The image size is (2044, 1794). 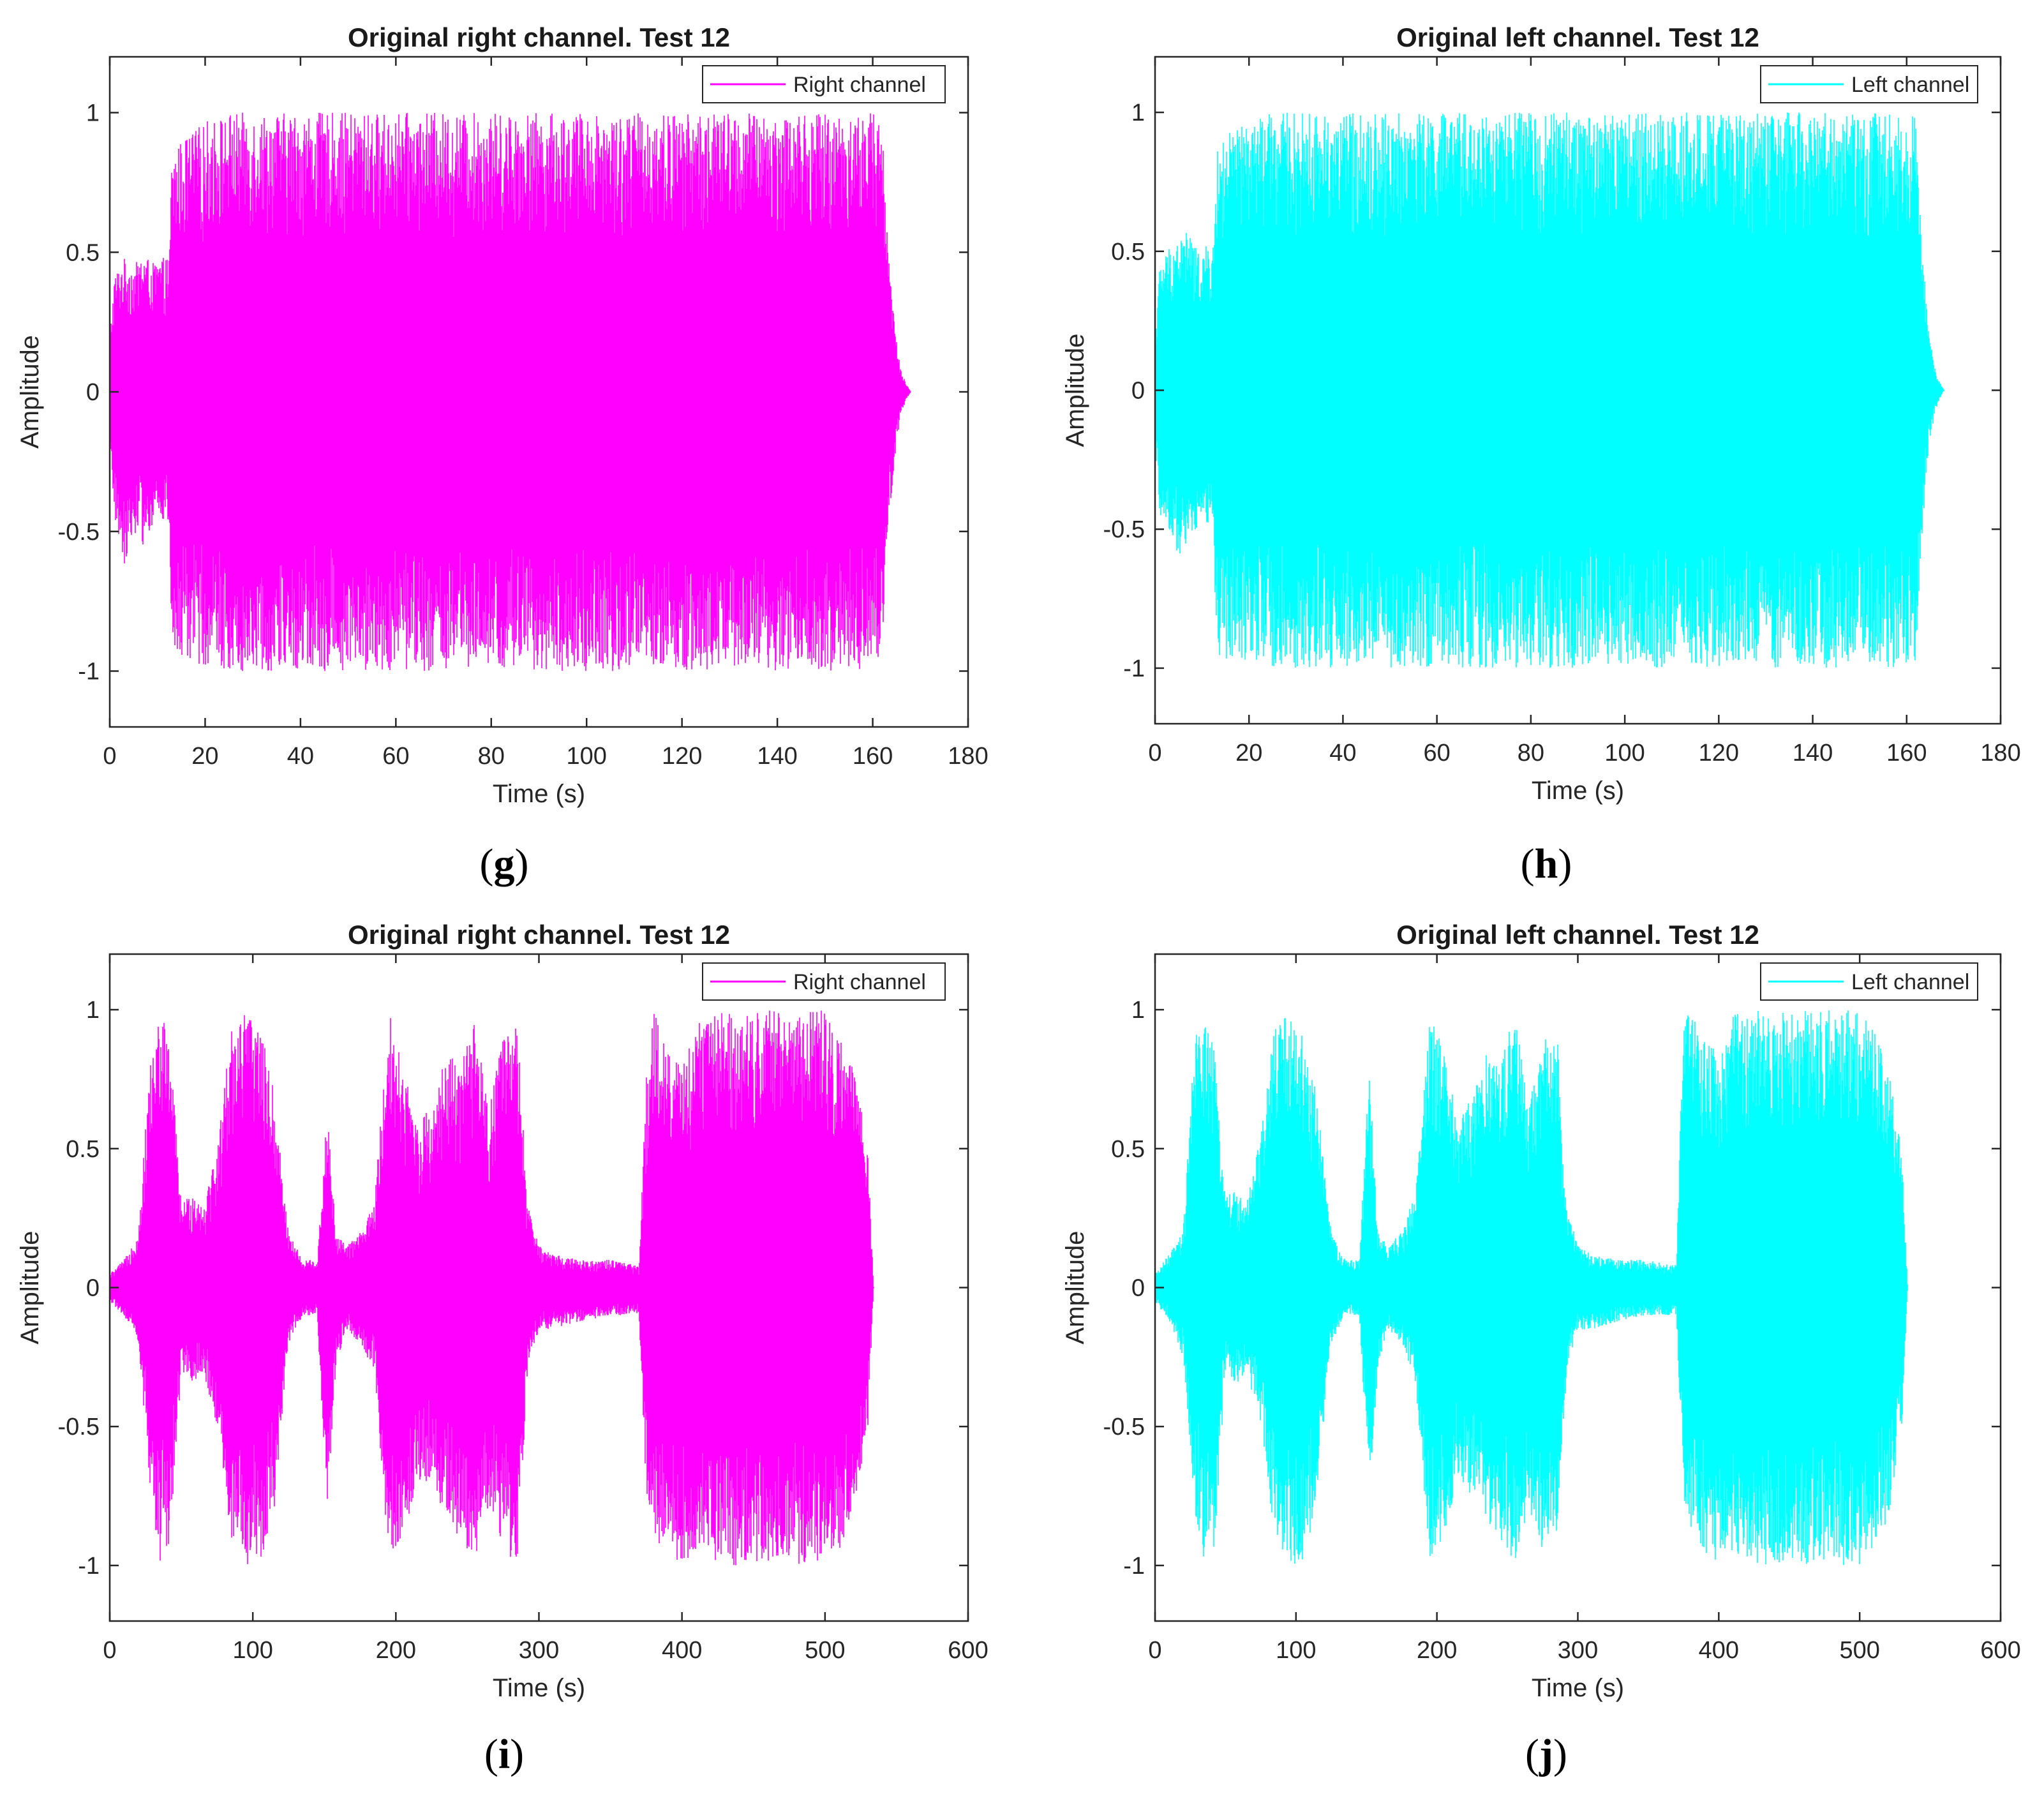 What do you see at coordinates (110, 1650) in the screenshot?
I see `x-tick-label-i: 0` at bounding box center [110, 1650].